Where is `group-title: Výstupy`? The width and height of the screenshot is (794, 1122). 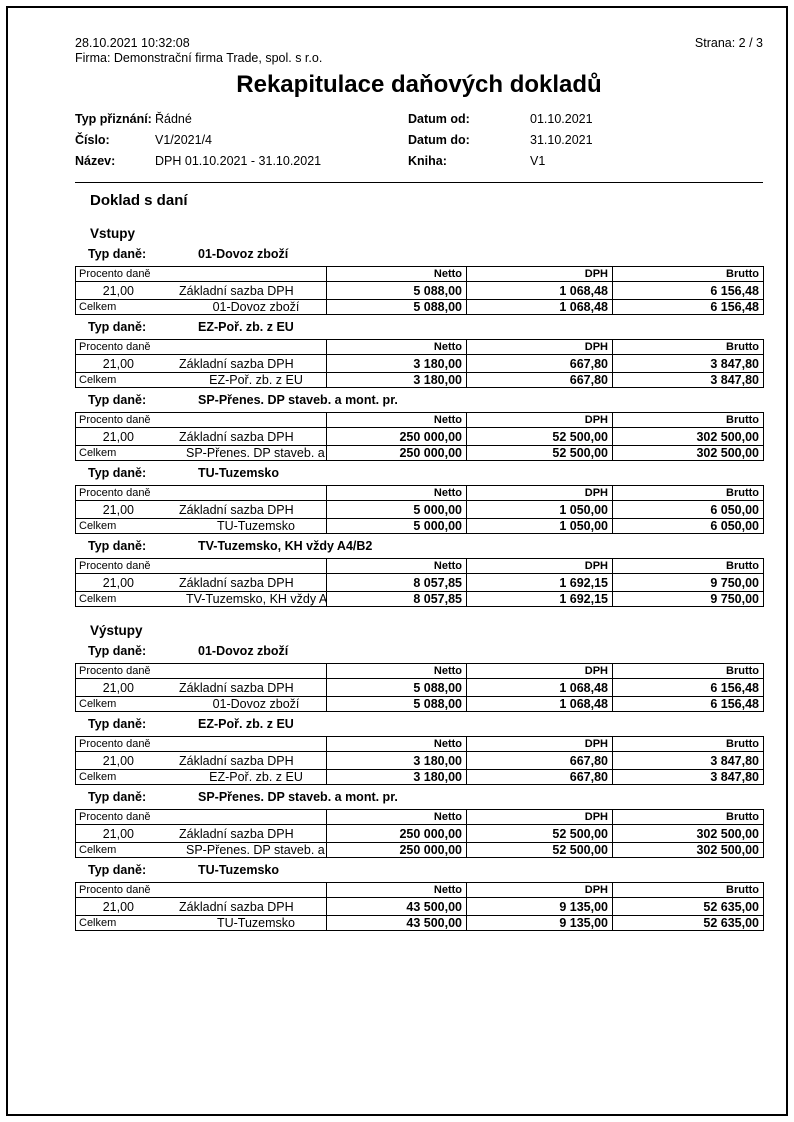 group-title: Výstupy is located at coordinates (116, 630).